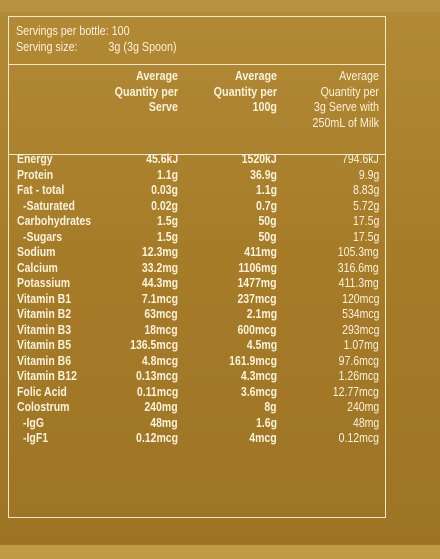  I want to click on value-with-milk: 5.72g, so click(365, 205).